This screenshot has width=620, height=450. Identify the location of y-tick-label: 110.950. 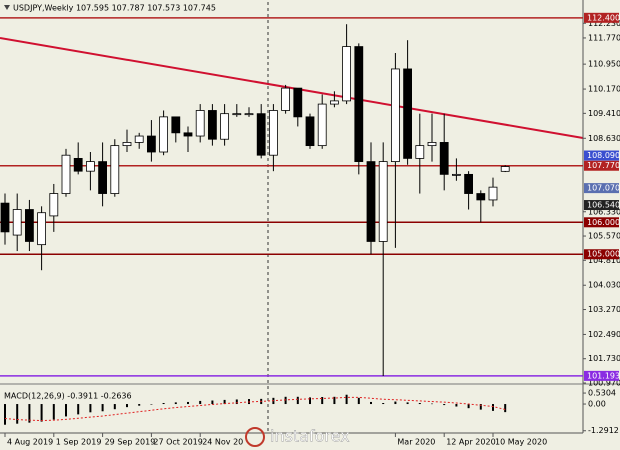
(604, 64).